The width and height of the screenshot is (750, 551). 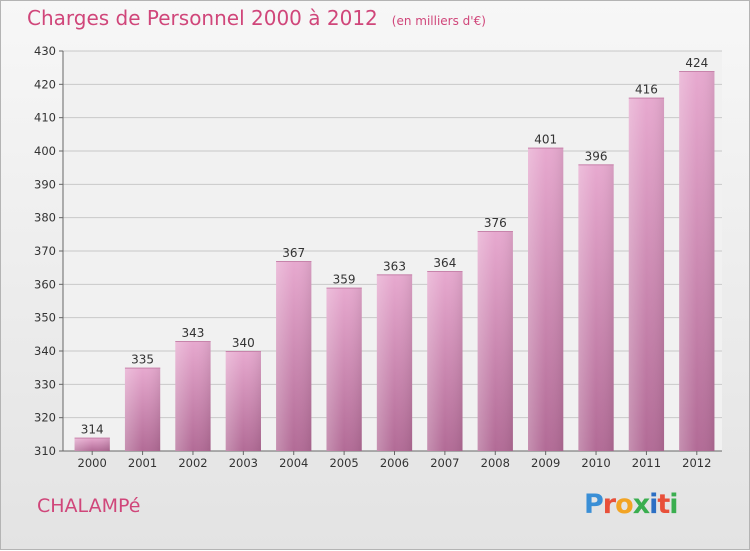 I want to click on y-tick-label: 420, so click(x=45, y=84).